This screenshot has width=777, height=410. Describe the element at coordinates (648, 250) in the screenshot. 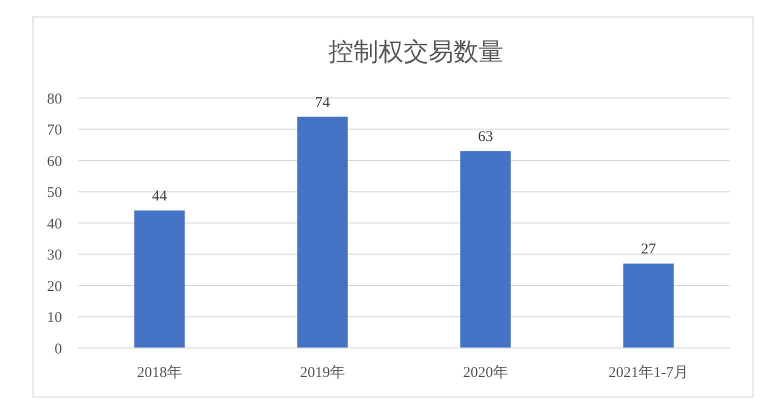

I see `data-label: 27` at that location.